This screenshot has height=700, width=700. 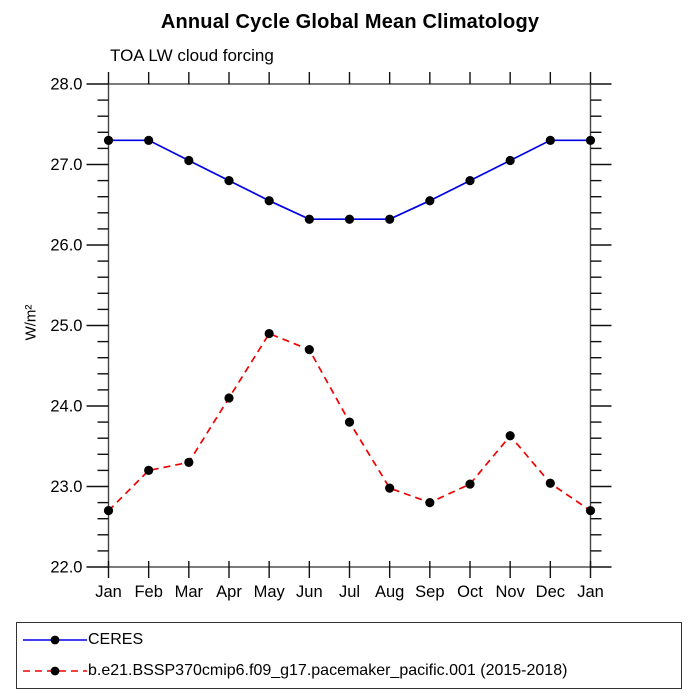 I want to click on x-tick-label: May, so click(x=270, y=592).